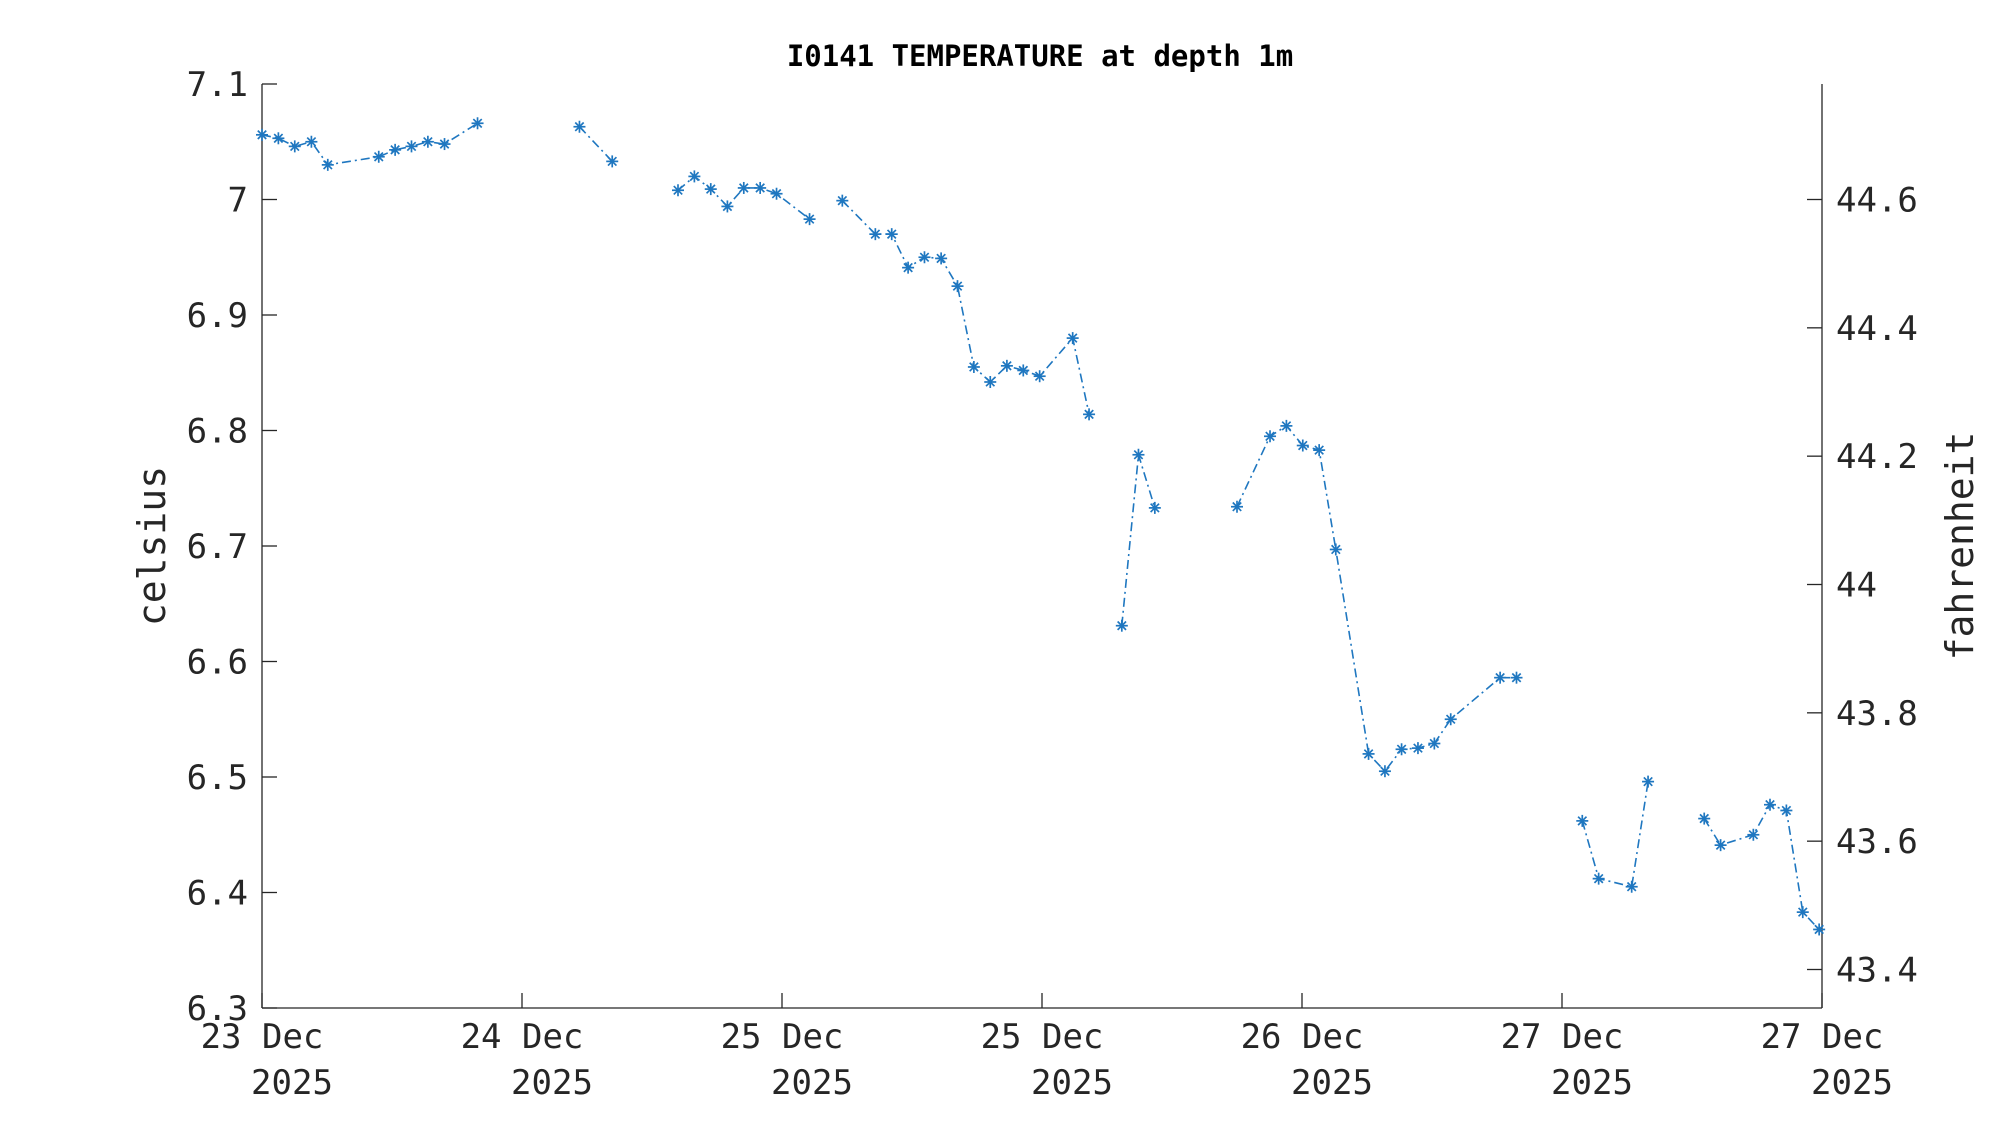 Image resolution: width=2000 pixels, height=1125 pixels. Describe the element at coordinates (152, 546) in the screenshot. I see `y-axis-title: celsius` at that location.